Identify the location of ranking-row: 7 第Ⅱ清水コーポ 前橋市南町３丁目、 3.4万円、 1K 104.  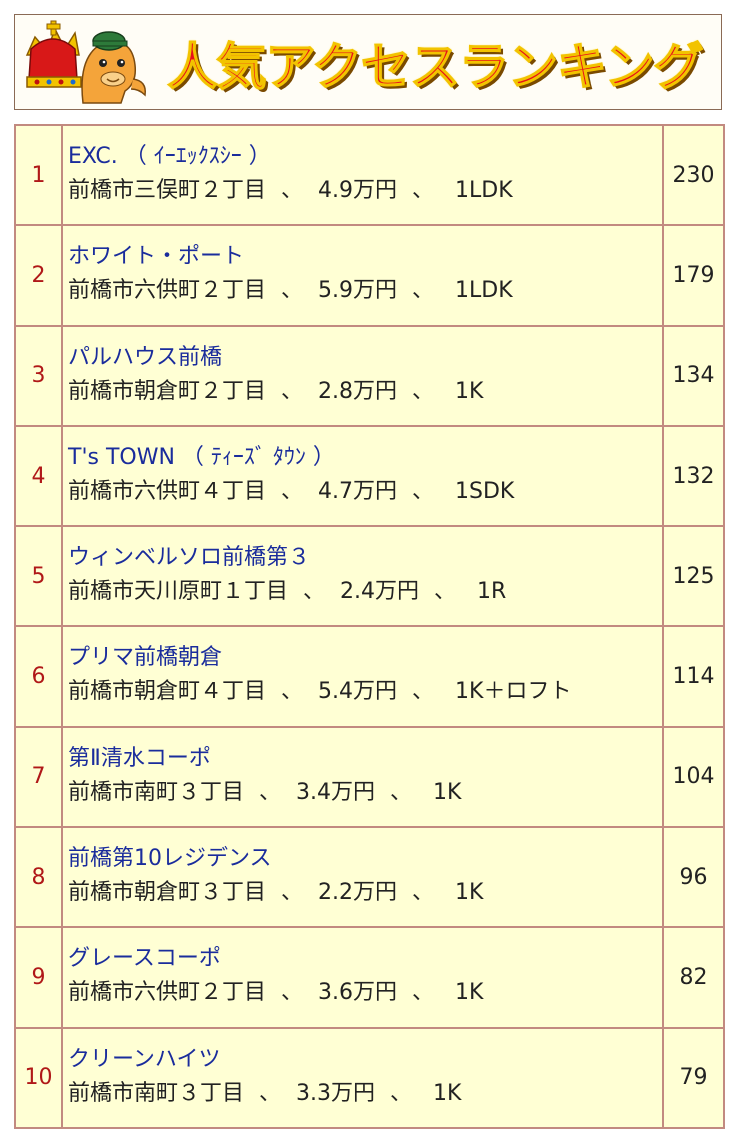
(369, 777).